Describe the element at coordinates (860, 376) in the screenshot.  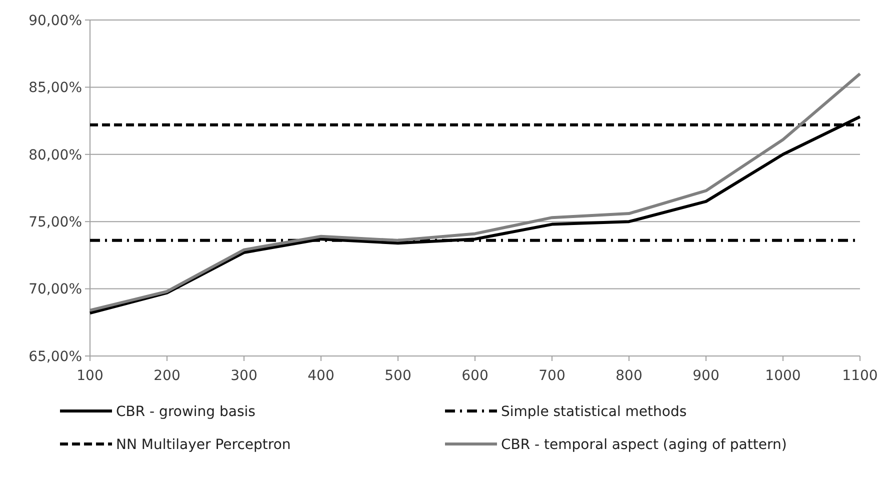
I see `x-tick-label: 1100` at that location.